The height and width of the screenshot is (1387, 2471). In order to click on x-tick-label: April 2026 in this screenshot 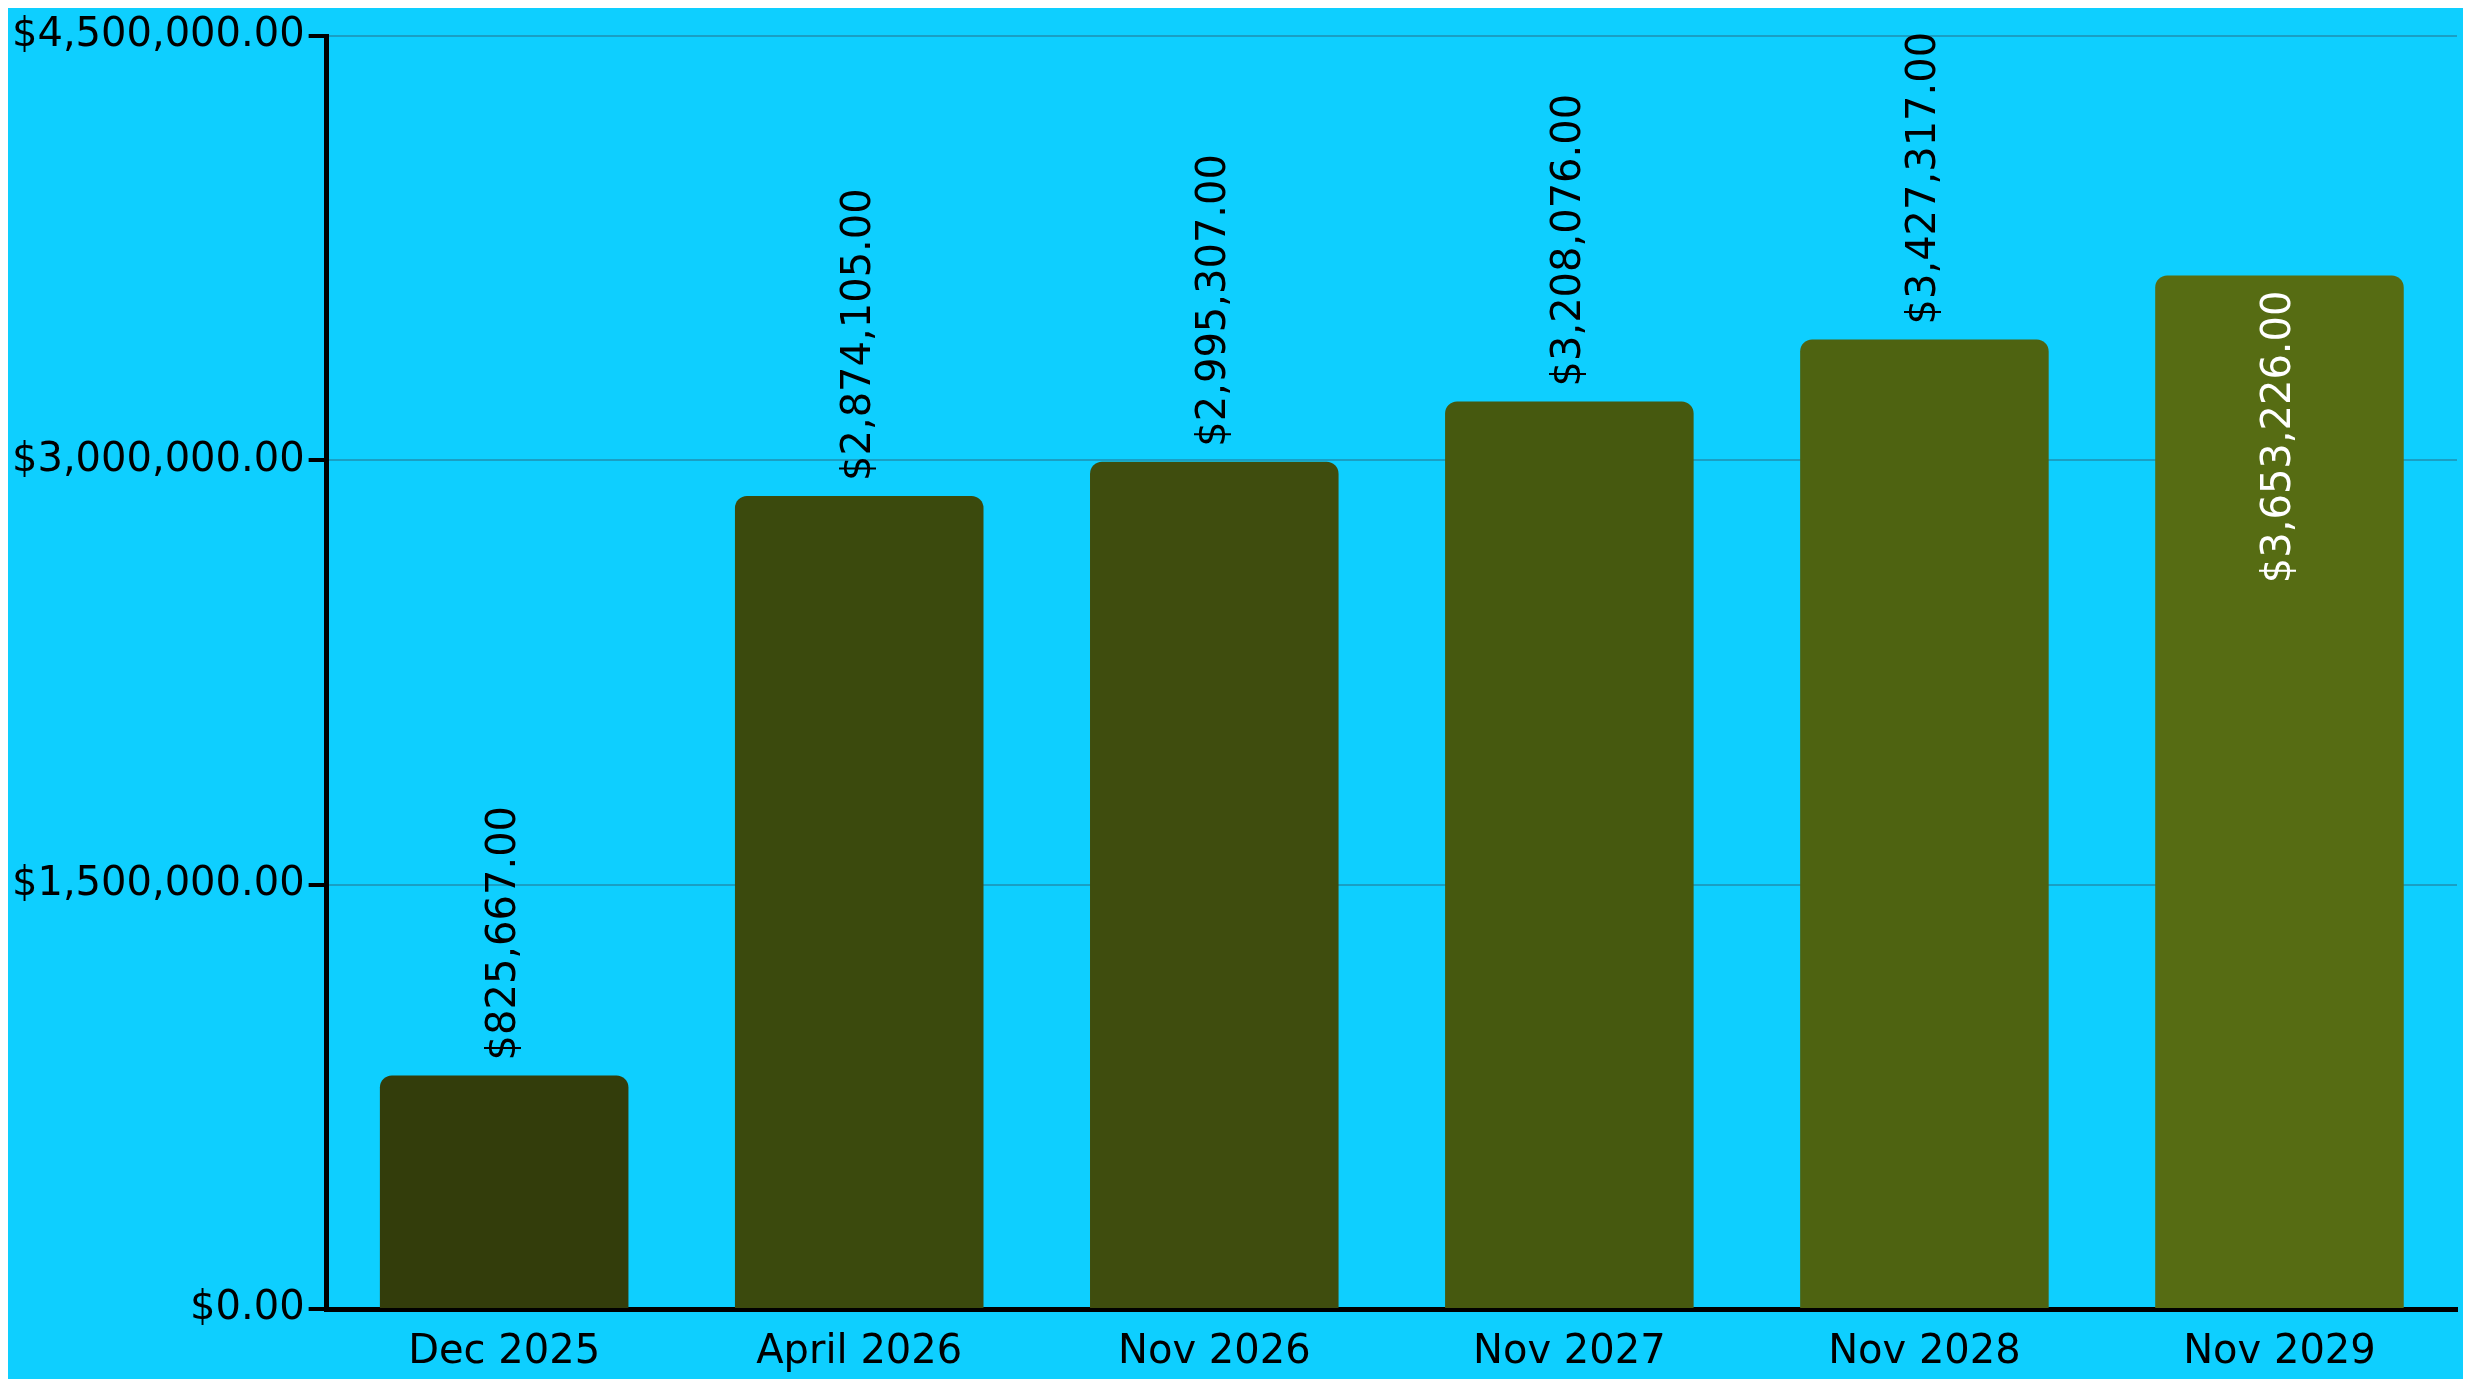, I will do `click(859, 1349)`.